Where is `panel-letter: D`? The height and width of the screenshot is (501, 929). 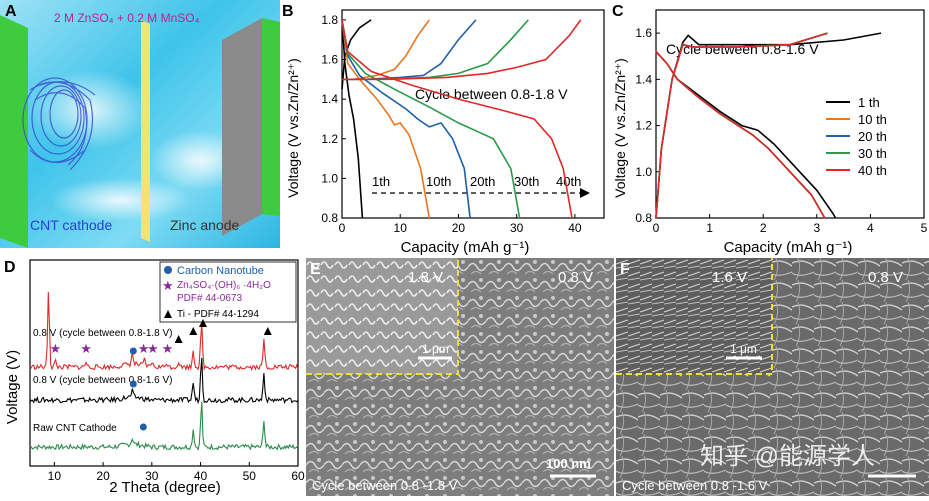 panel-letter: D is located at coordinates (10, 267).